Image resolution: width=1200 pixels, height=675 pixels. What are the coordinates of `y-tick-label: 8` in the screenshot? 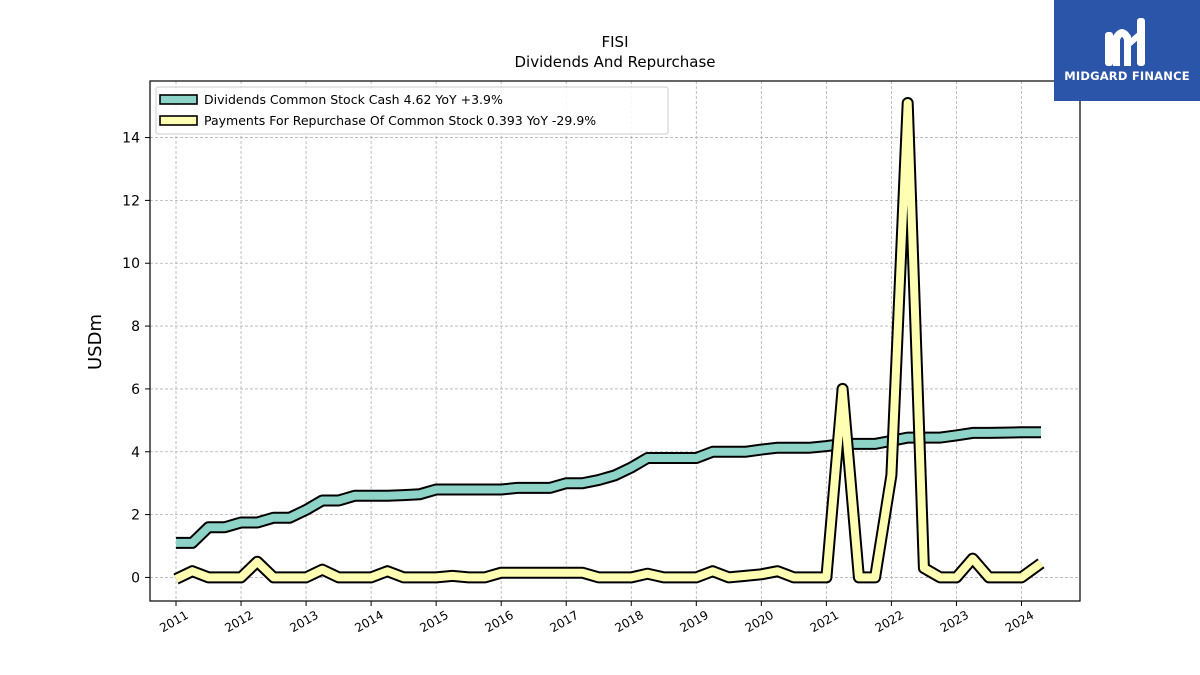 It's located at (135, 327).